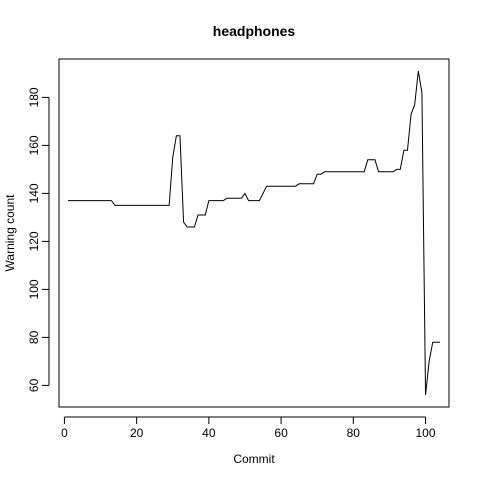 Image resolution: width=480 pixels, height=480 pixels. Describe the element at coordinates (354, 433) in the screenshot. I see `x-tick-label: 80` at that location.